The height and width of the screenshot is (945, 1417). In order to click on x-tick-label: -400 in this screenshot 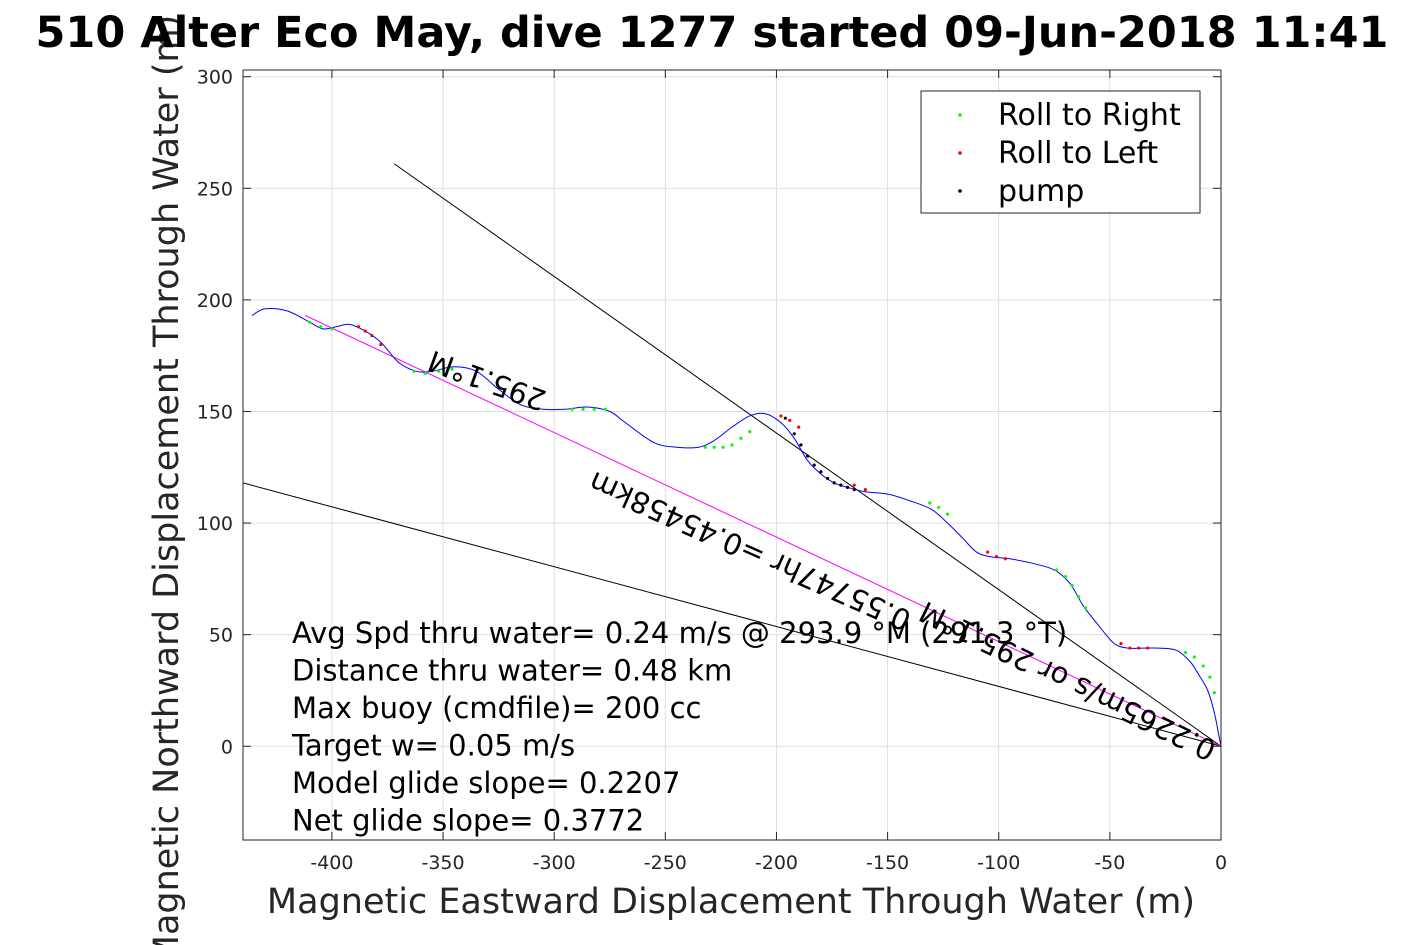, I will do `click(331, 863)`.